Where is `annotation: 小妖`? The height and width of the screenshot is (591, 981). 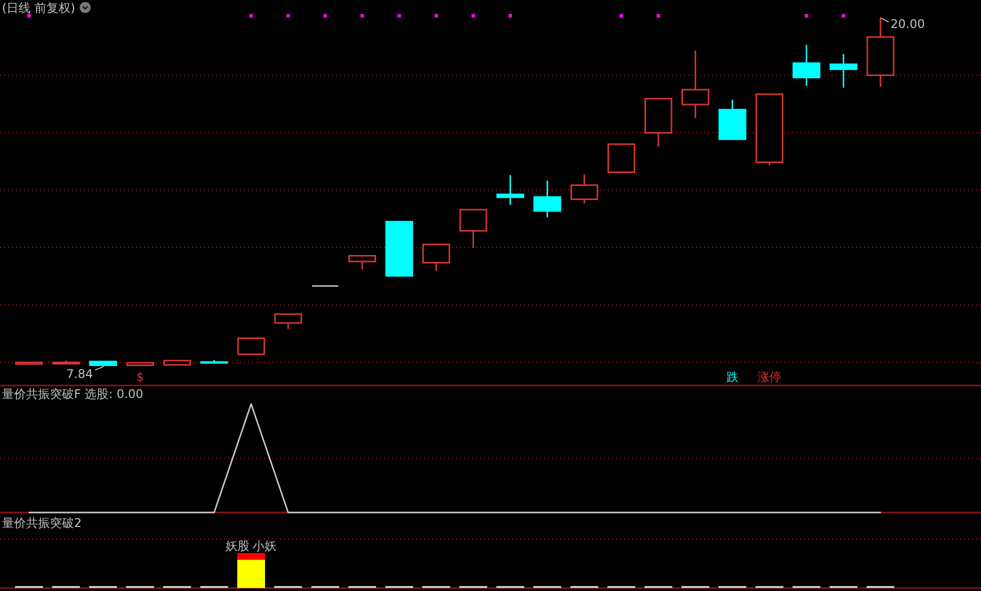
annotation: 小妖 is located at coordinates (264, 546).